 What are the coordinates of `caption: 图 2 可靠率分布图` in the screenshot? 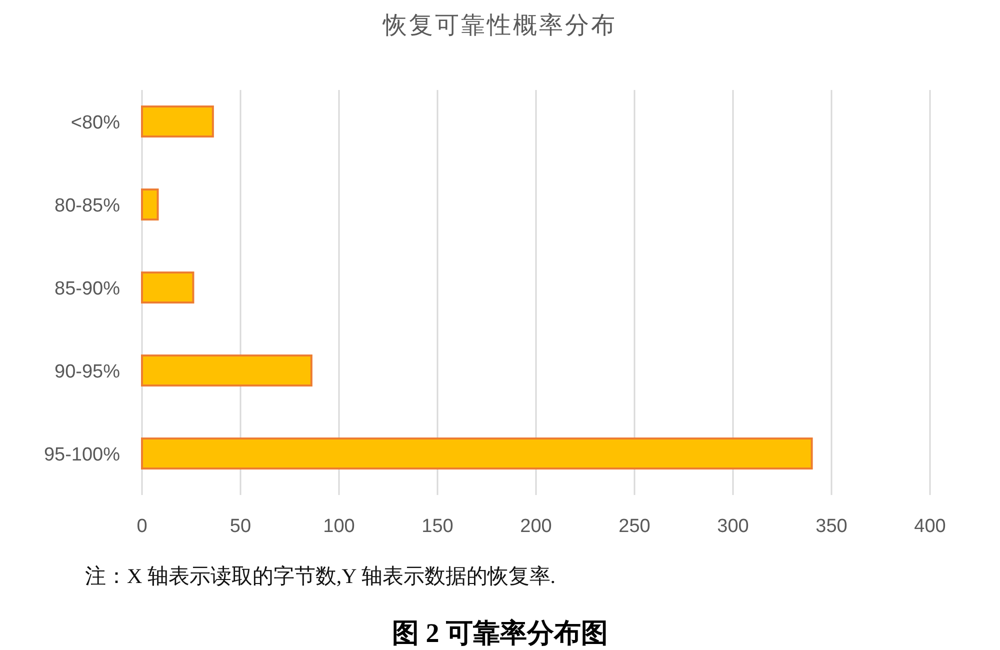 It's located at (500, 633).